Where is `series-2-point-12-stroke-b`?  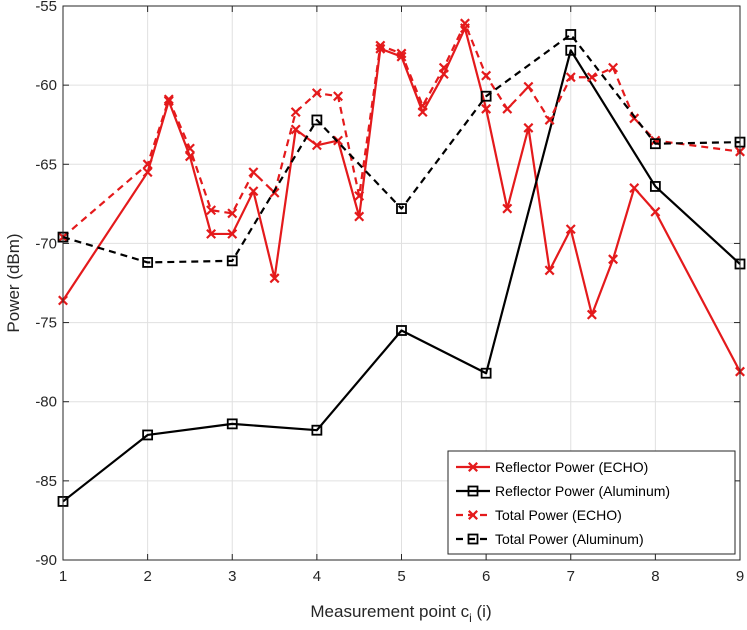
series-2-point-12-stroke-b is located at coordinates (380, 45).